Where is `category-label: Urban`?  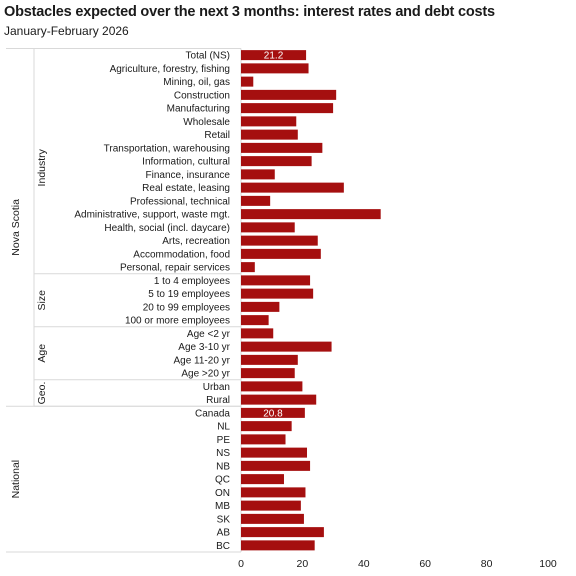
category-label: Urban is located at coordinates (216, 387).